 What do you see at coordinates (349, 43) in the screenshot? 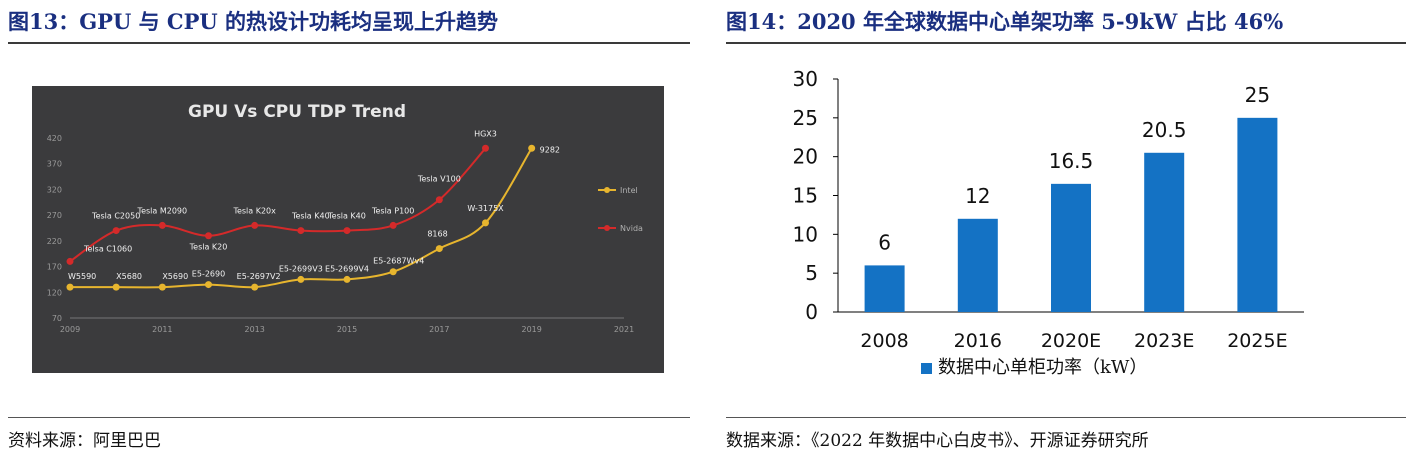
I see `left-title-rule` at bounding box center [349, 43].